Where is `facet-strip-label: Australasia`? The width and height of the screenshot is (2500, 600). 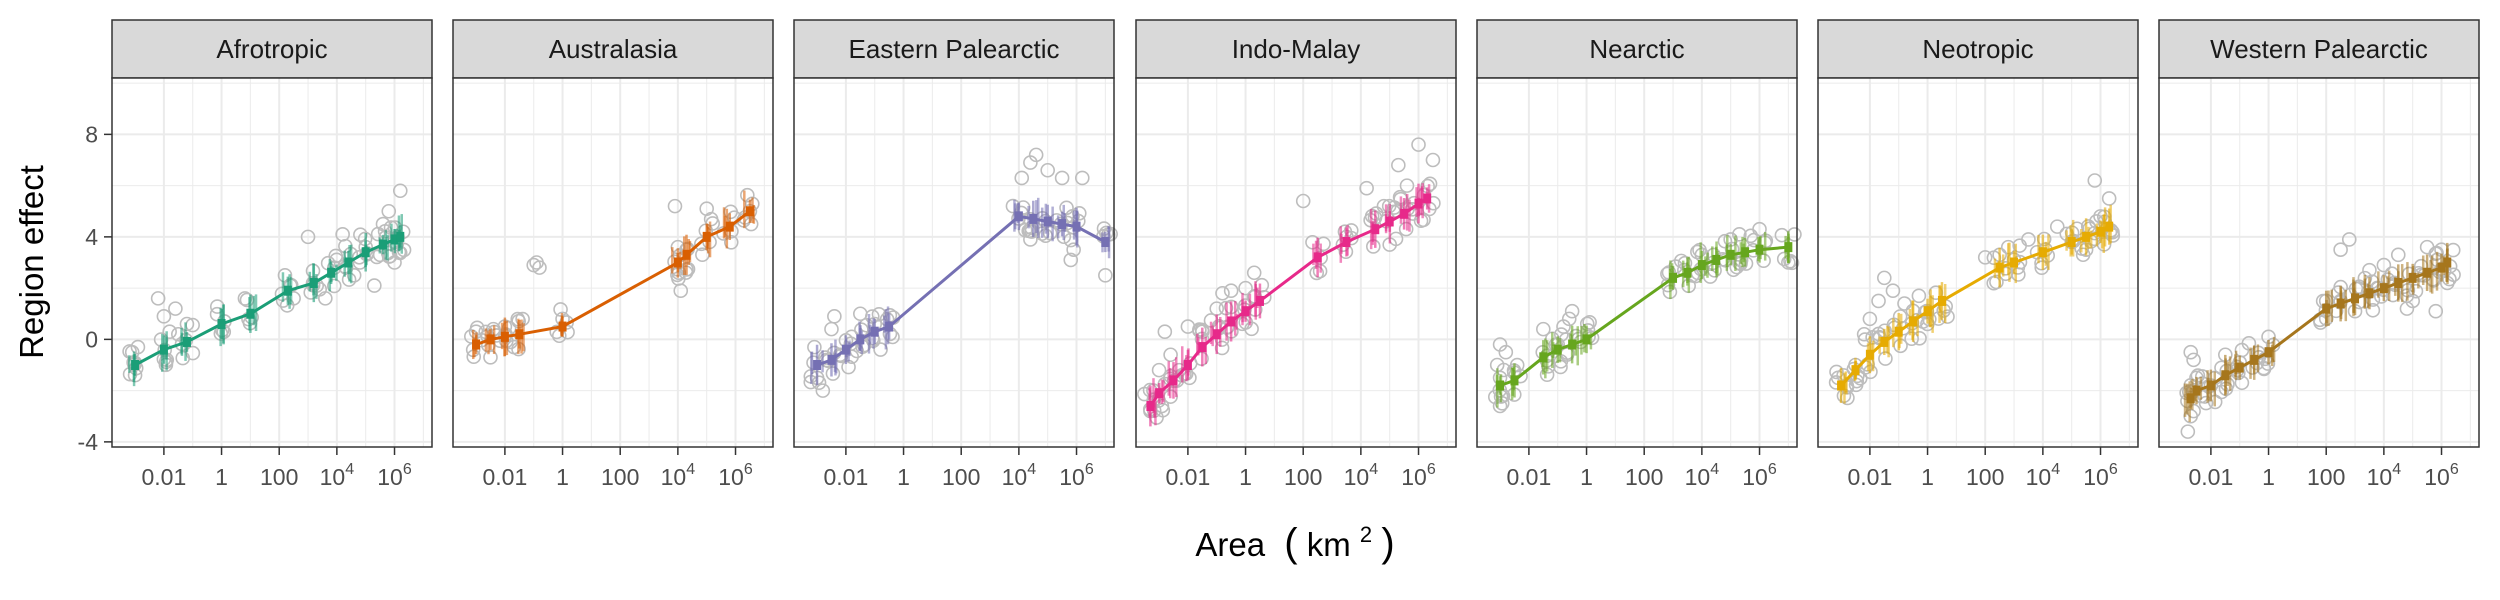
facet-strip-label: Australasia is located at coordinates (613, 49).